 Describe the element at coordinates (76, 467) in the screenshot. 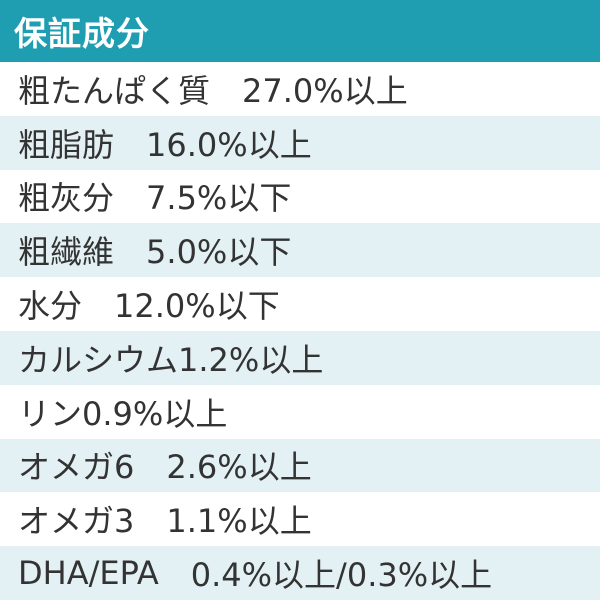

I see `item-name: オメガ6` at that location.